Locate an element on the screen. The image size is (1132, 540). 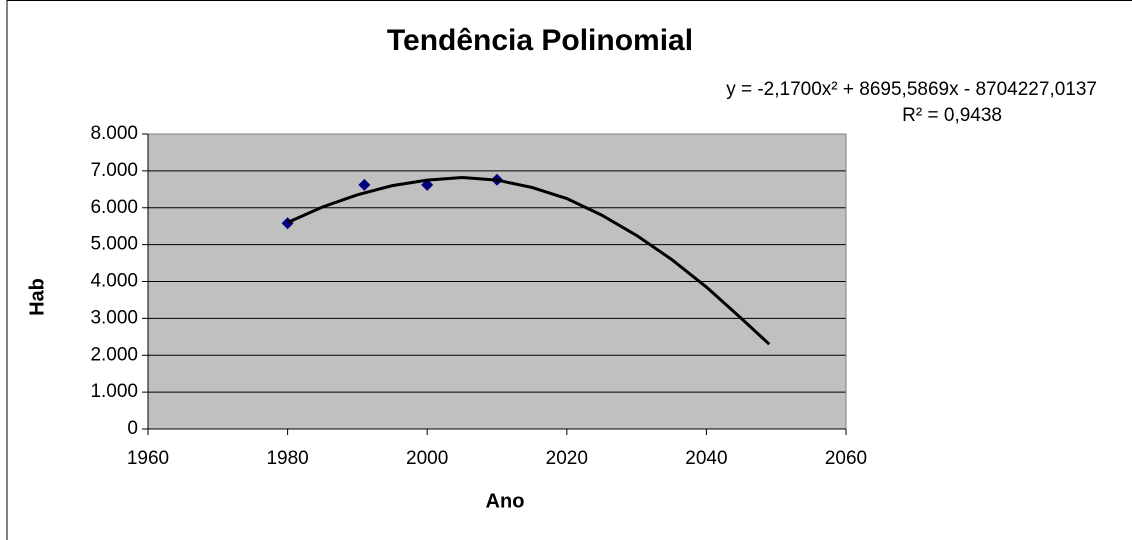
y-tick-label: 3.000 is located at coordinates (114, 317).